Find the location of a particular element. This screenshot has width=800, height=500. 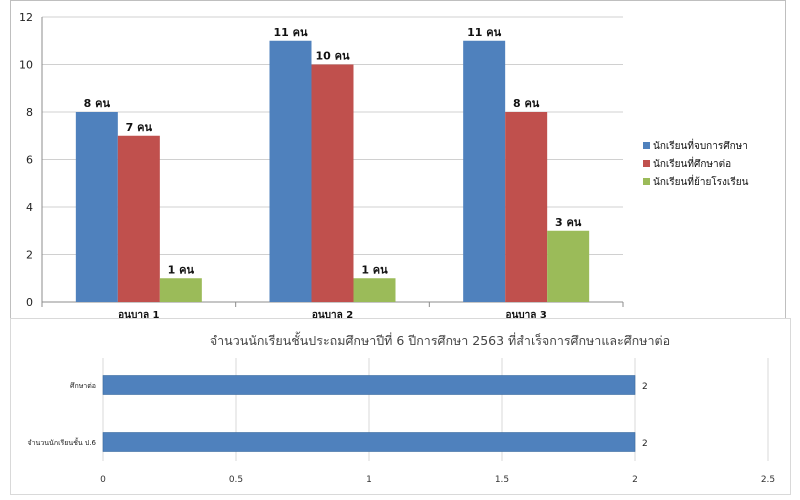

x-tick-label: 0.5 is located at coordinates (236, 480).